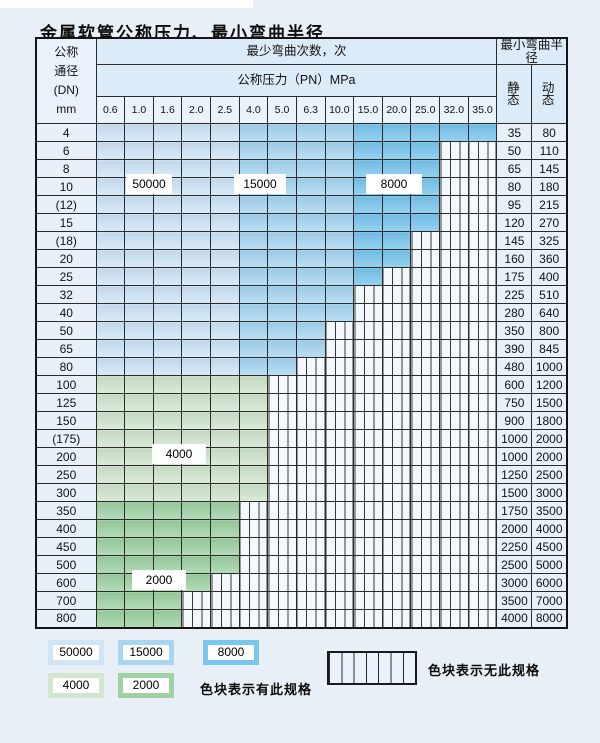 This screenshot has width=600, height=743. What do you see at coordinates (301, 510) in the screenshot?
I see `table-row: 350 1750 3500` at bounding box center [301, 510].